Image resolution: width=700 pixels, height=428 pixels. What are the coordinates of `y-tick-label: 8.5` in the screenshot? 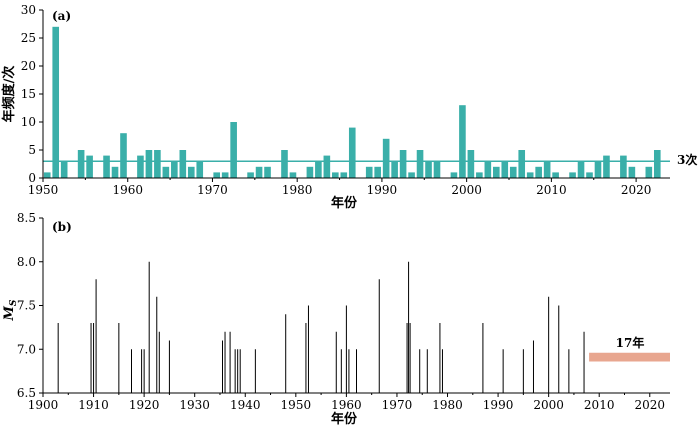 It's located at (26, 218).